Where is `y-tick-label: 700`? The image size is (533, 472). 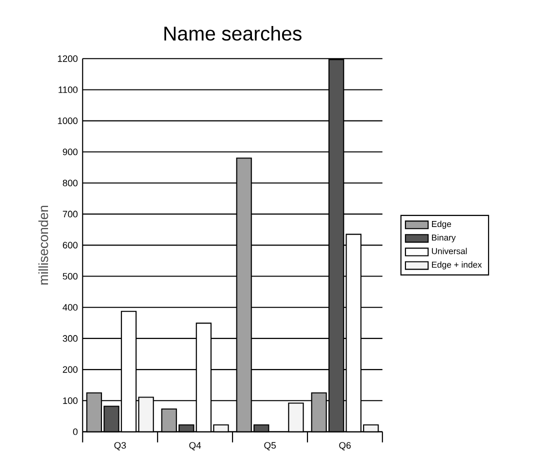 y-tick-label: 700 is located at coordinates (70, 214).